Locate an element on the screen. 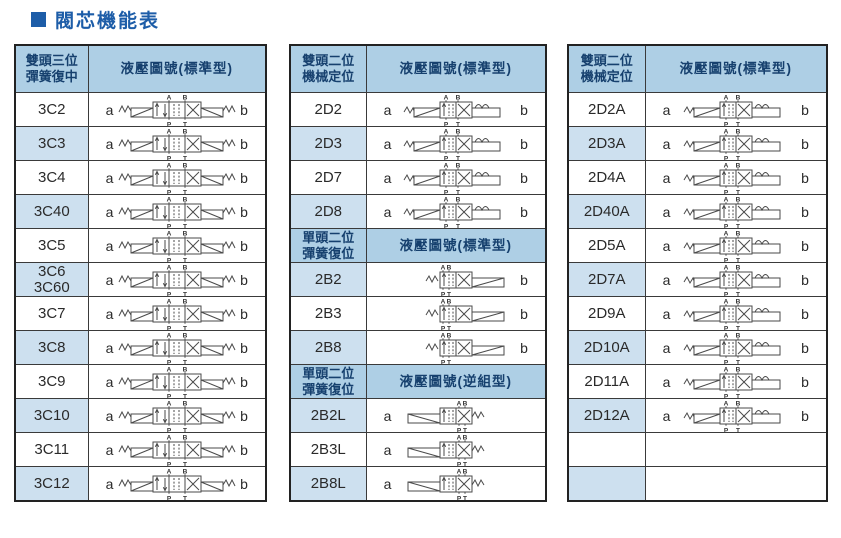 The image size is (841, 538). spool-code-cell: 3C5 is located at coordinates (51, 245).